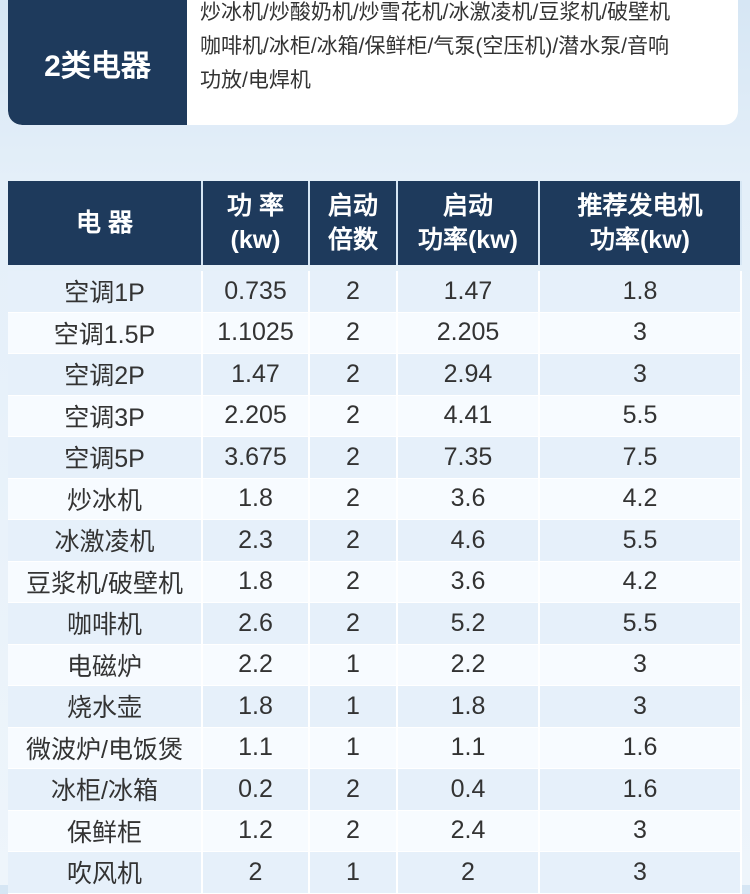  What do you see at coordinates (255, 80) in the screenshot?
I see `card-line: 功放/电焊机` at bounding box center [255, 80].